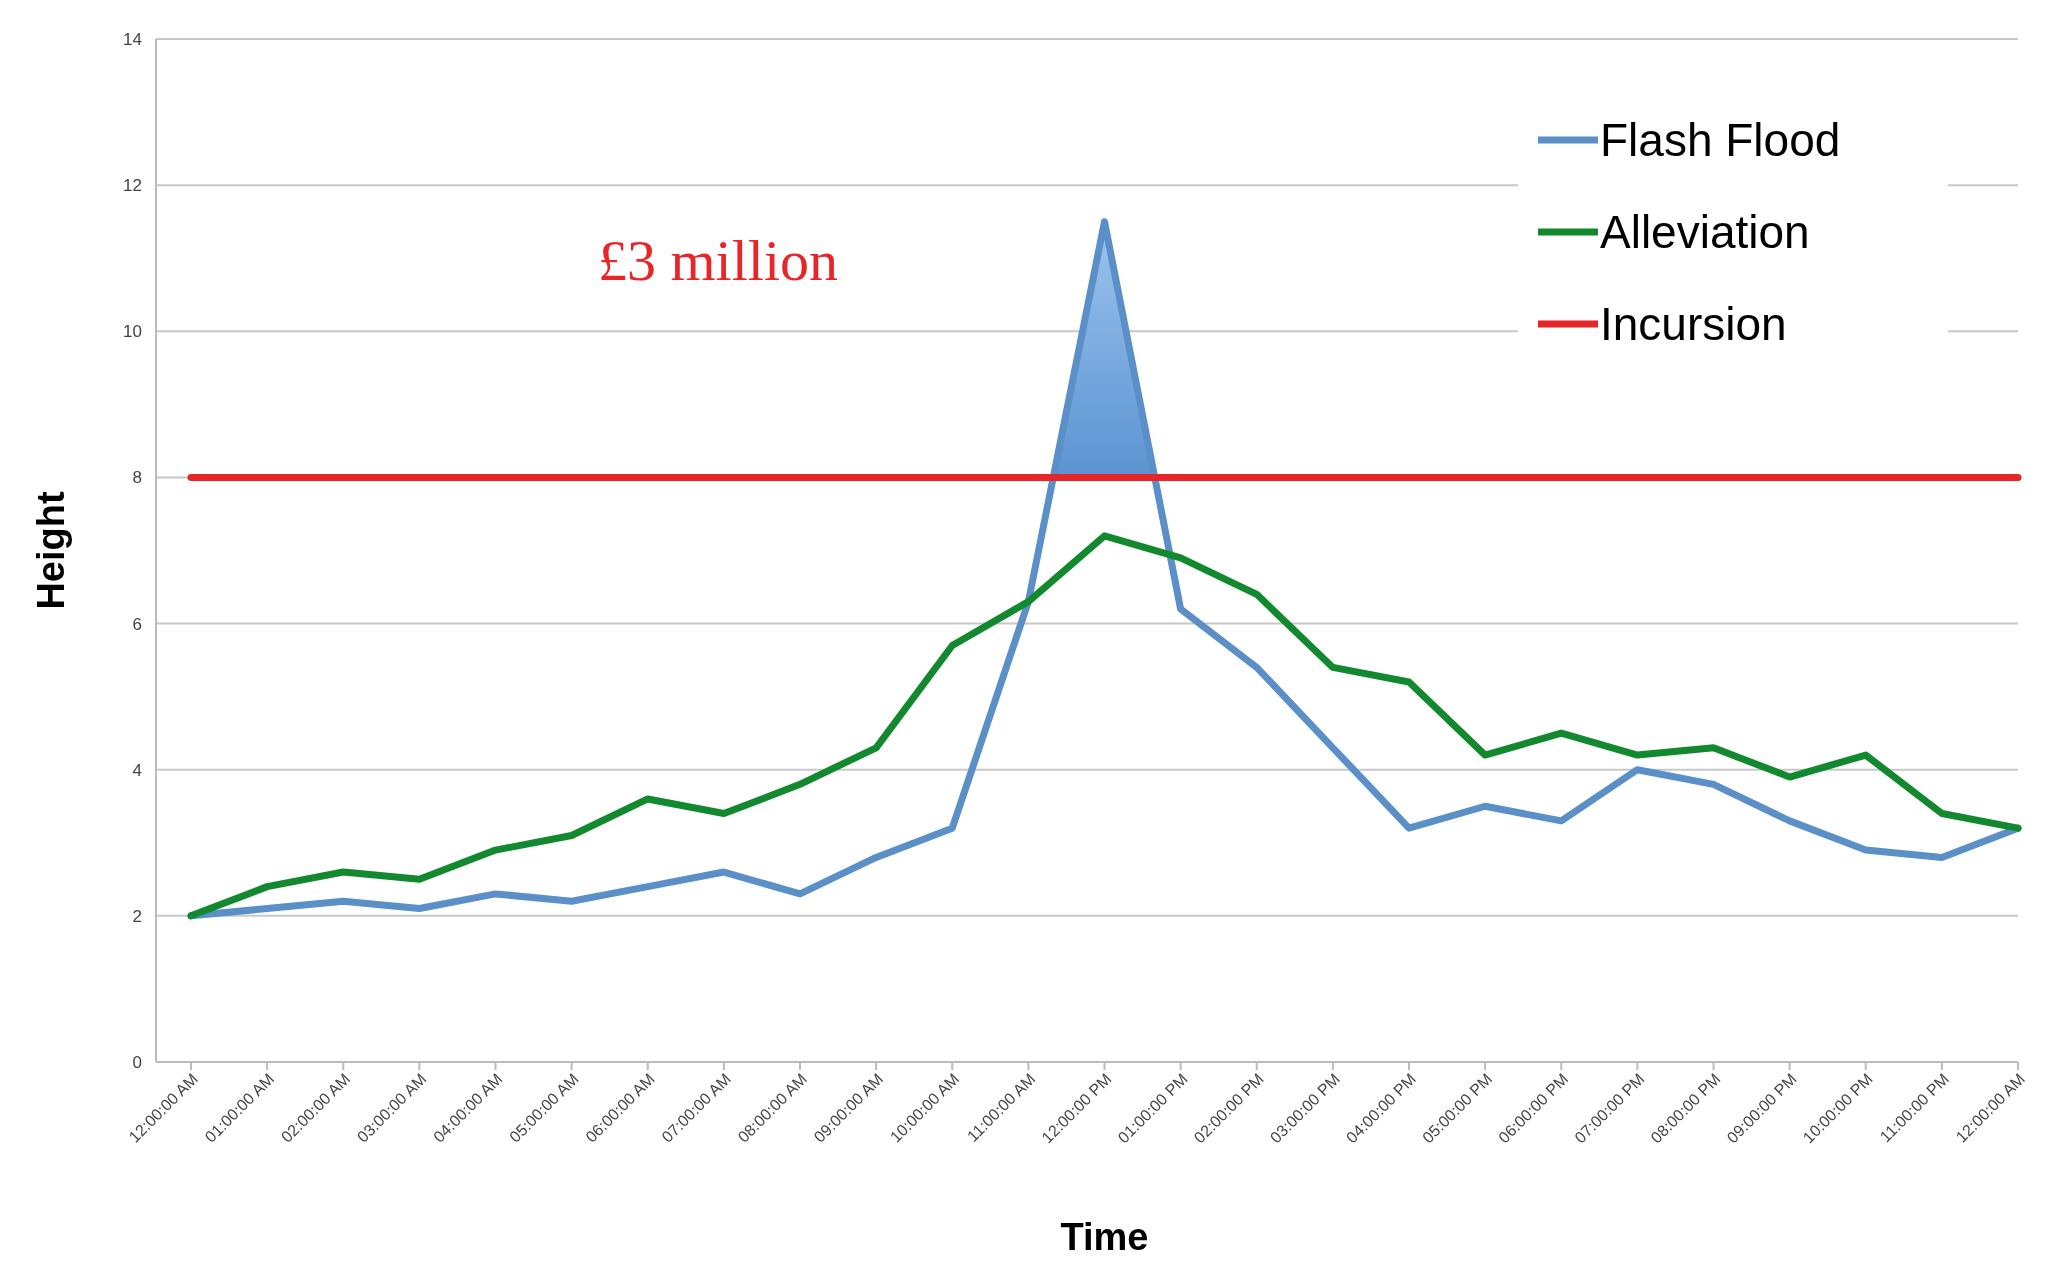 This screenshot has width=2046, height=1265. What do you see at coordinates (1104, 1237) in the screenshot?
I see `x-axis-title: Time` at bounding box center [1104, 1237].